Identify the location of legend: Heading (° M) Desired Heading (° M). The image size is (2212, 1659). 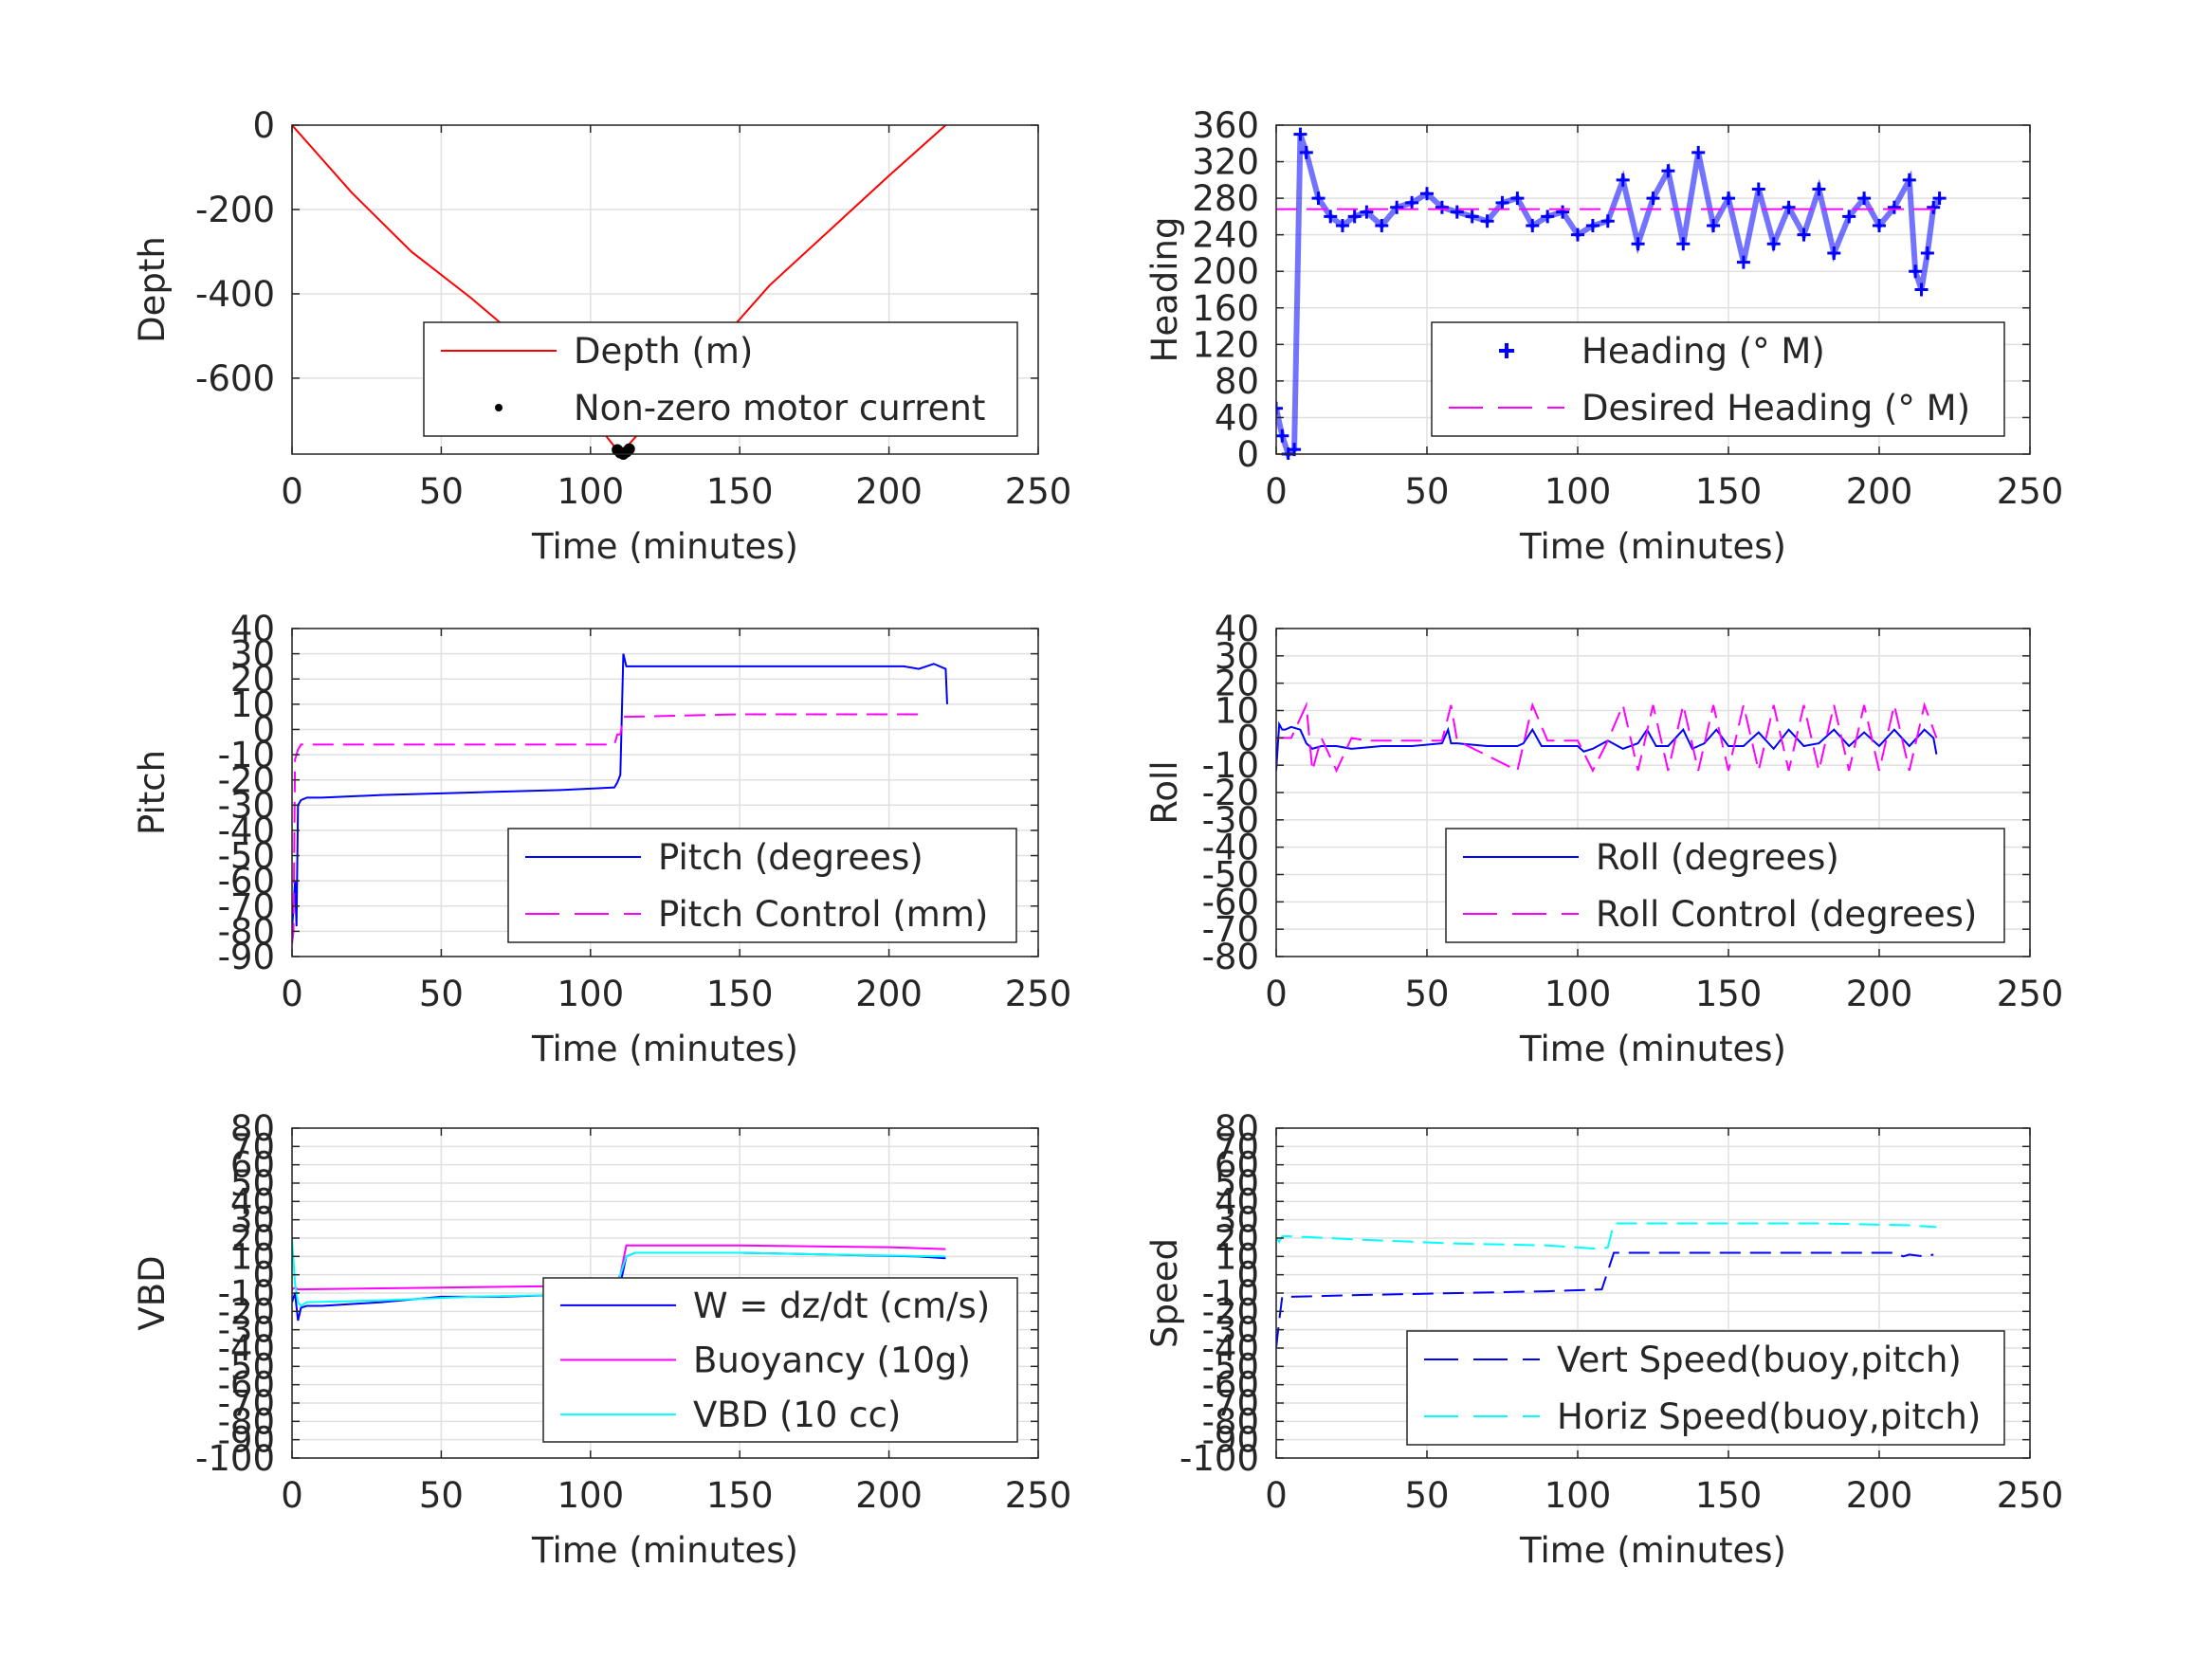
(1718, 379).